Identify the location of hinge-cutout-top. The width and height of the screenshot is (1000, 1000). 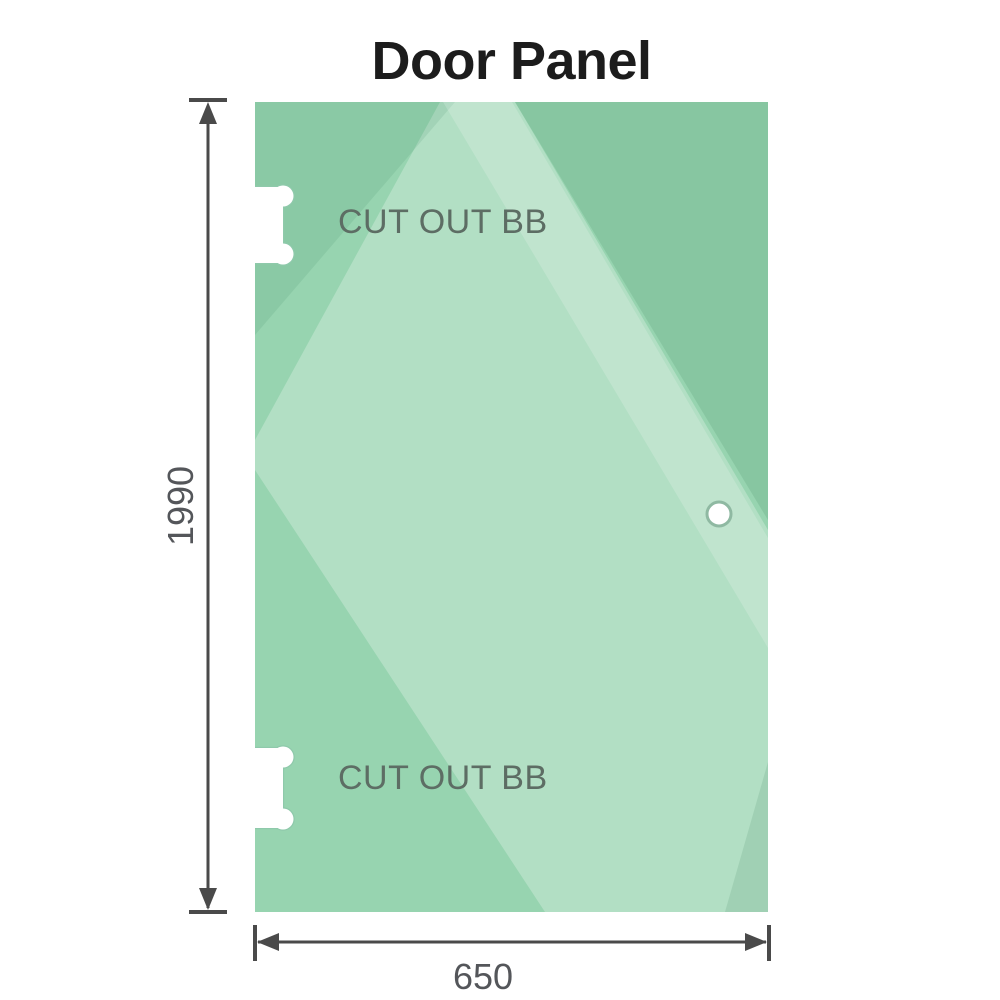
(275, 225).